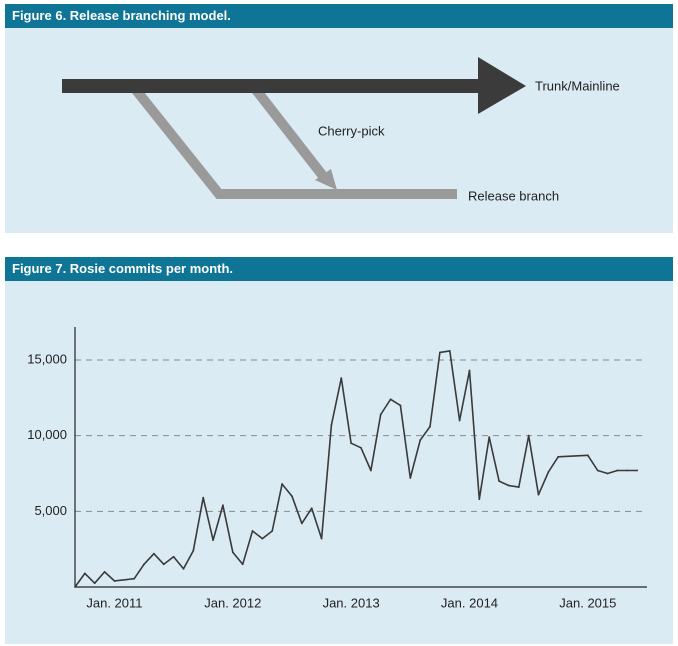  I want to click on cherry-pick-arrow-shaft, so click(288, 131).